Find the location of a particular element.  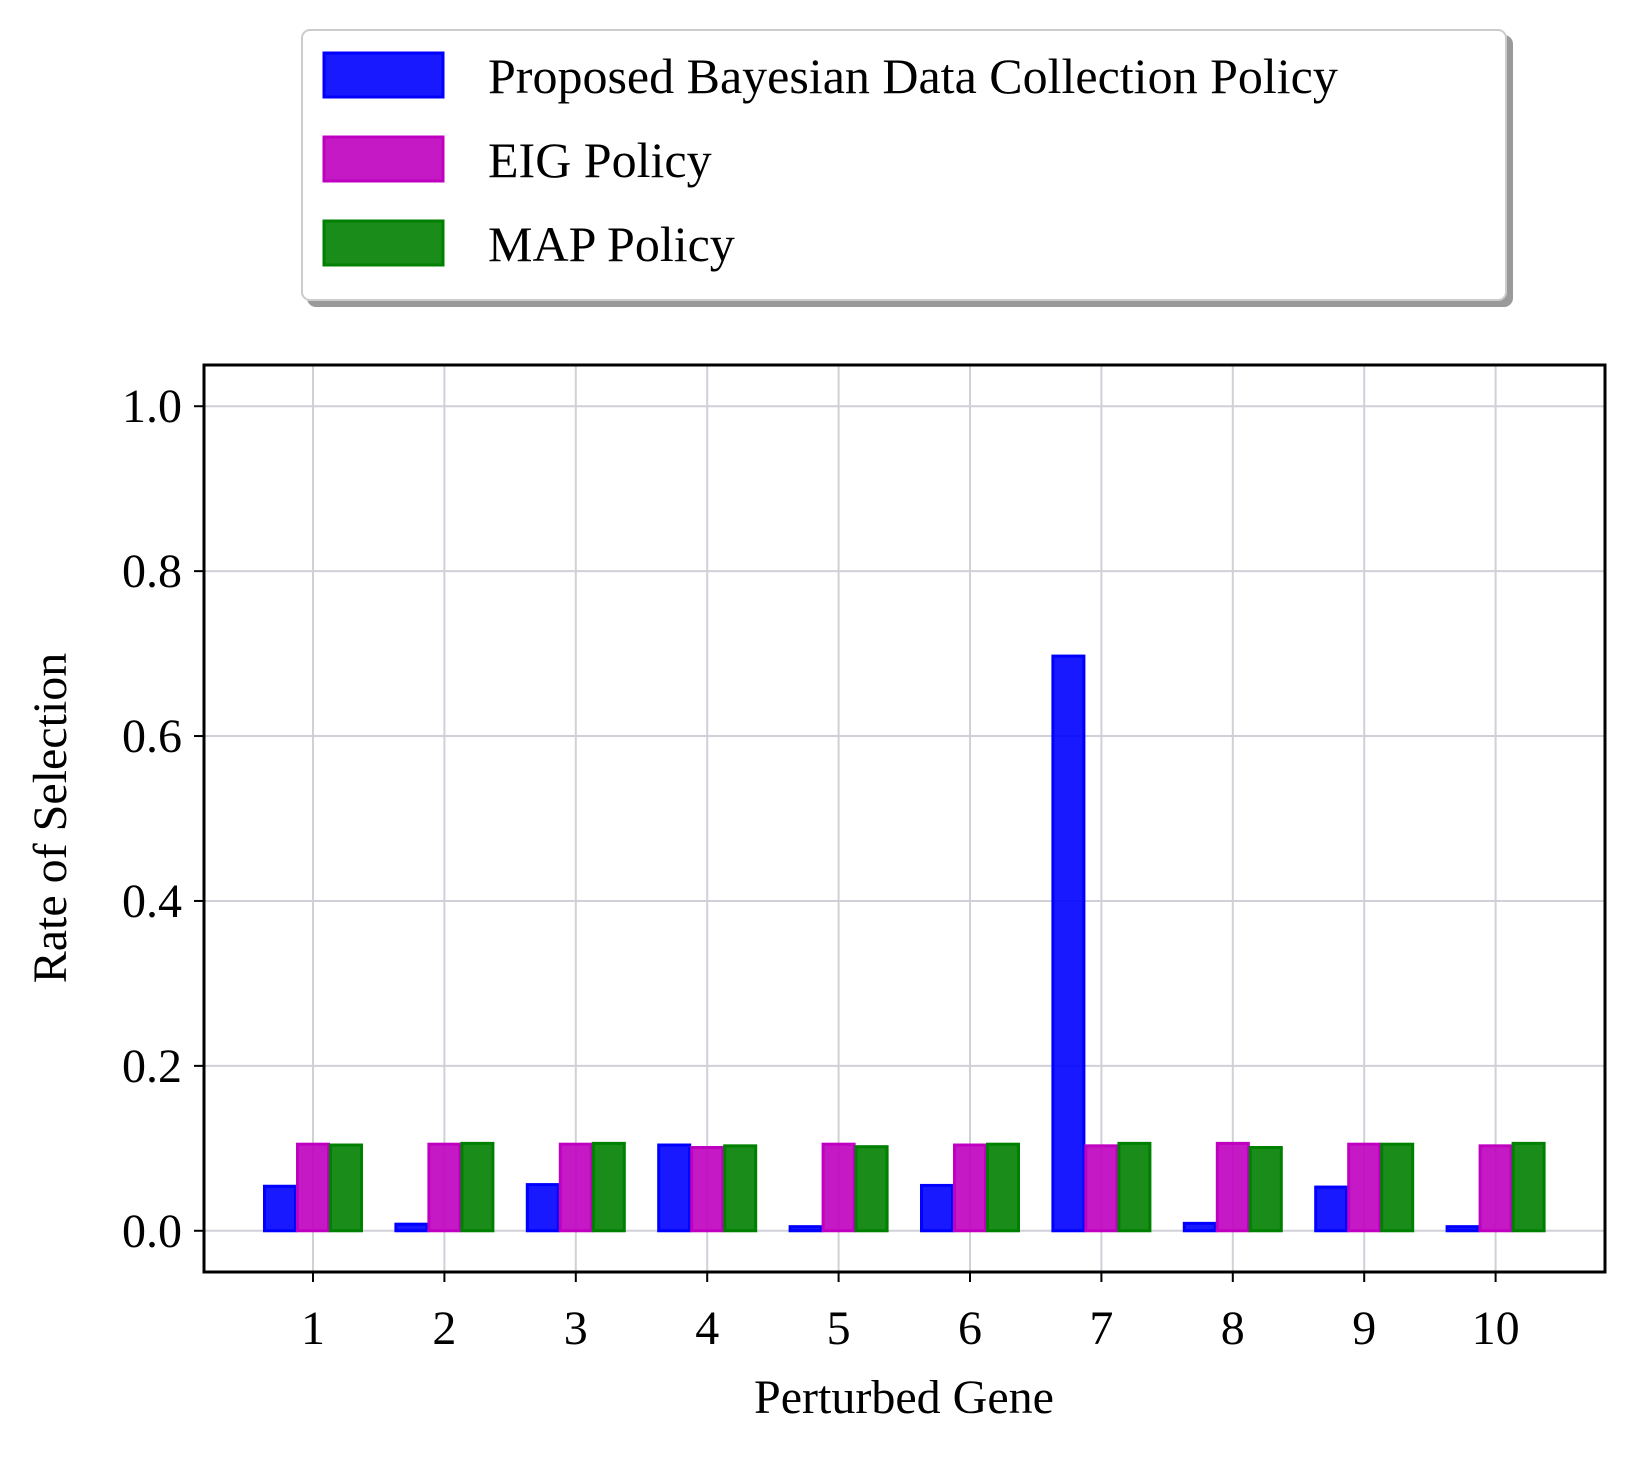

x-tick-label: 3 is located at coordinates (576, 1328).